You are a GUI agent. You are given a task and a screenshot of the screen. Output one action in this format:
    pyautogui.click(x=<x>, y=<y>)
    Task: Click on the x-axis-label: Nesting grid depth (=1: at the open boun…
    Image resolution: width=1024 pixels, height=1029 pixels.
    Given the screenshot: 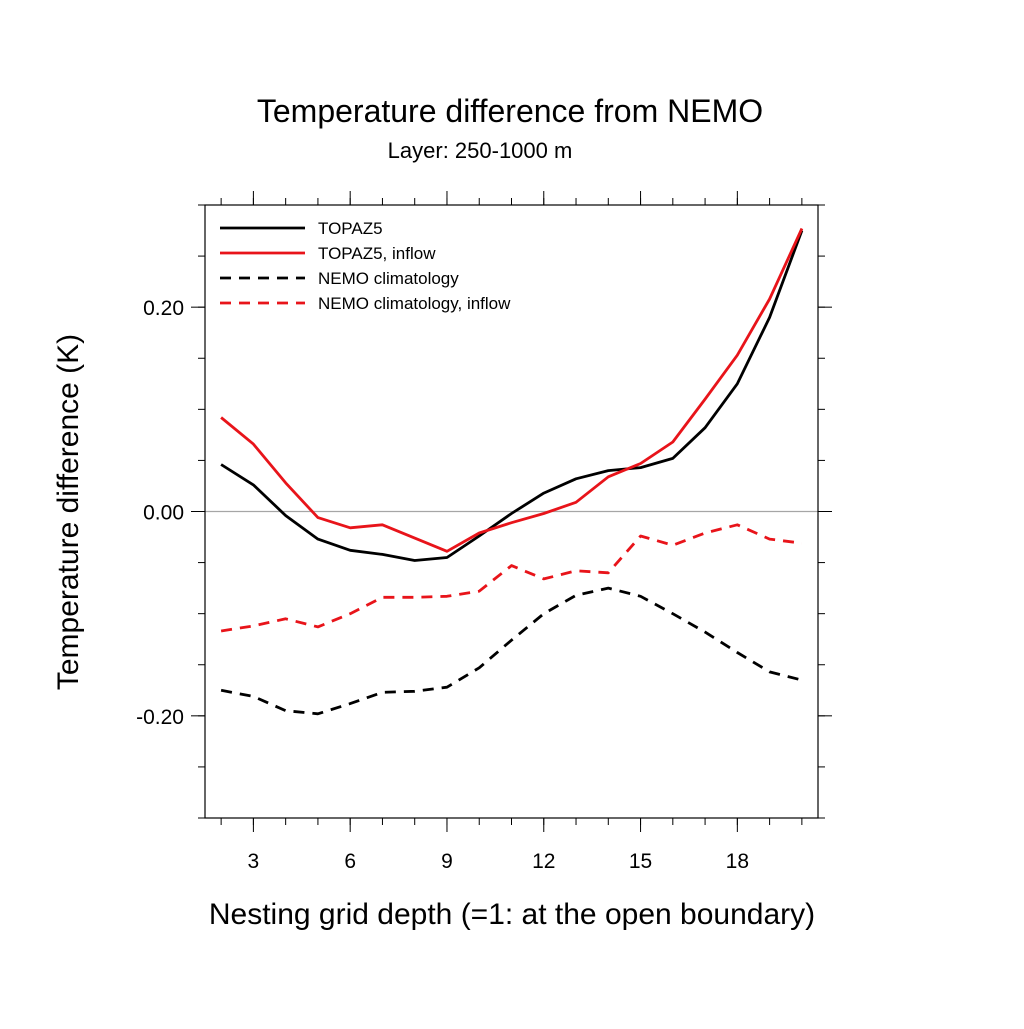 What is the action you would take?
    pyautogui.click(x=512, y=914)
    